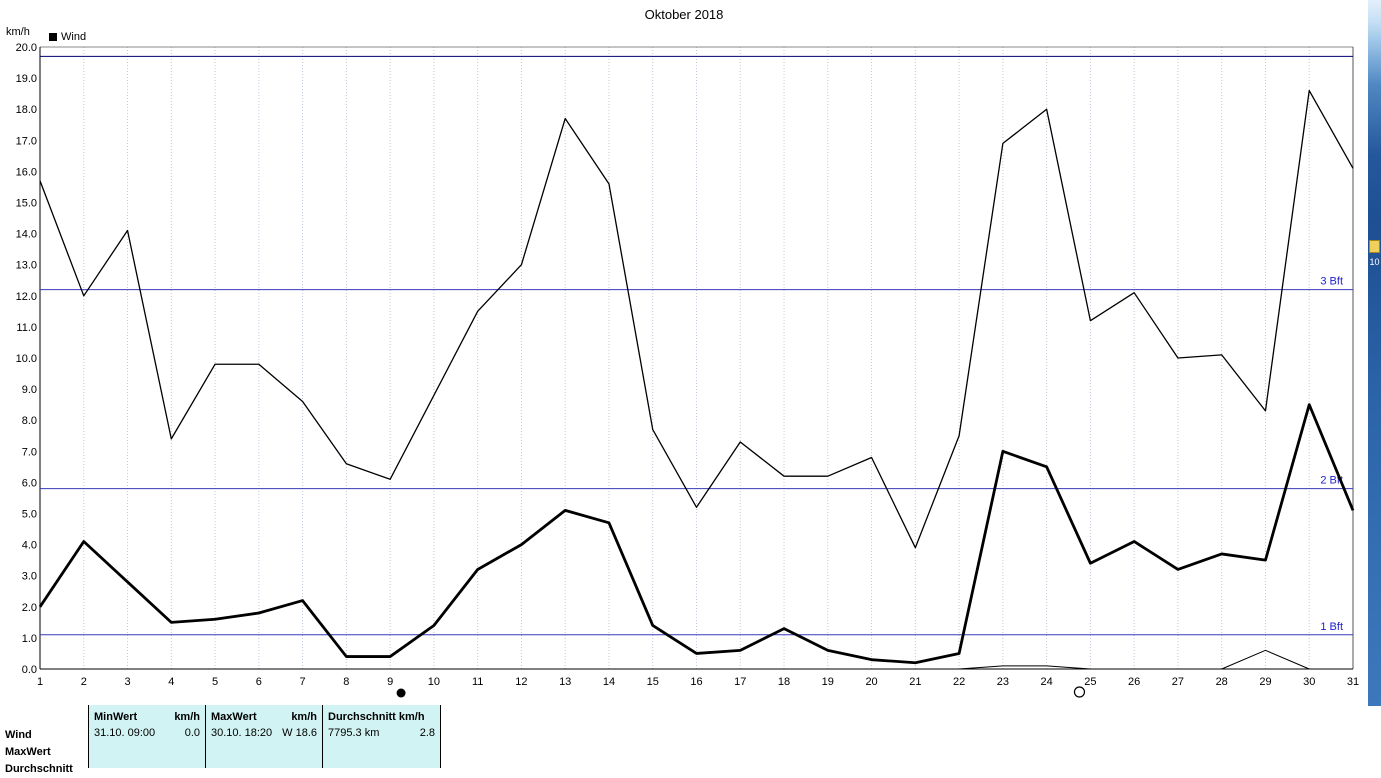  What do you see at coordinates (29, 515) in the screenshot?
I see `y-tick-label: 5.0` at bounding box center [29, 515].